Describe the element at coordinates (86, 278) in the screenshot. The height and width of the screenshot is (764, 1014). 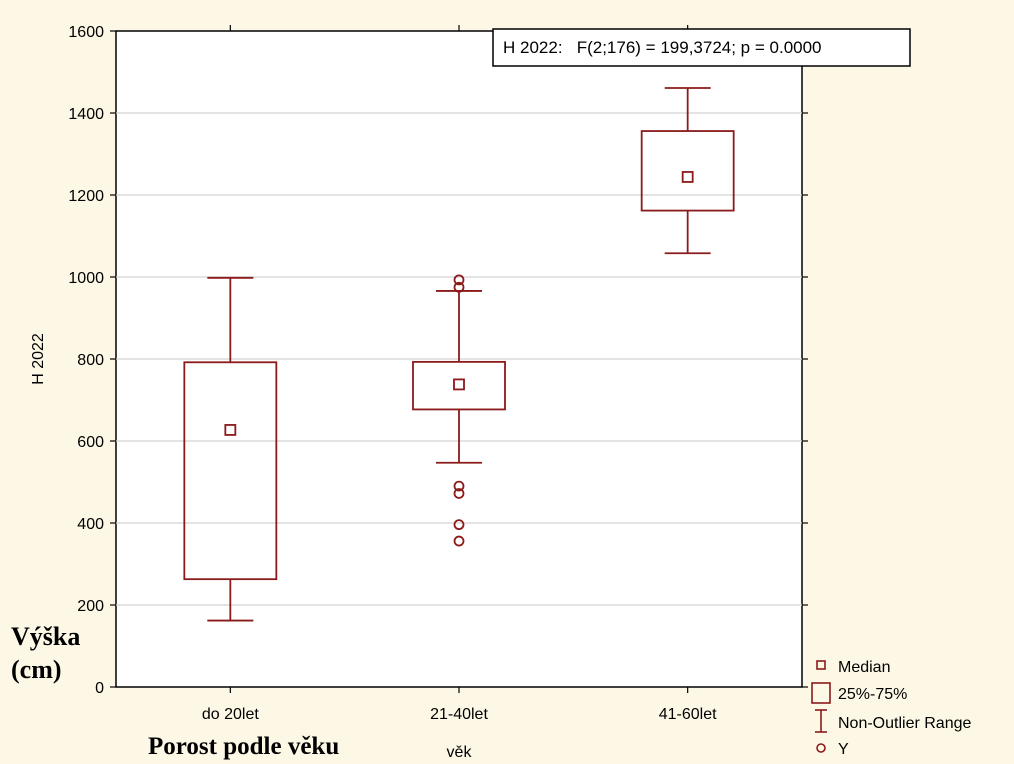
I see `y-tick-label: 1000` at that location.